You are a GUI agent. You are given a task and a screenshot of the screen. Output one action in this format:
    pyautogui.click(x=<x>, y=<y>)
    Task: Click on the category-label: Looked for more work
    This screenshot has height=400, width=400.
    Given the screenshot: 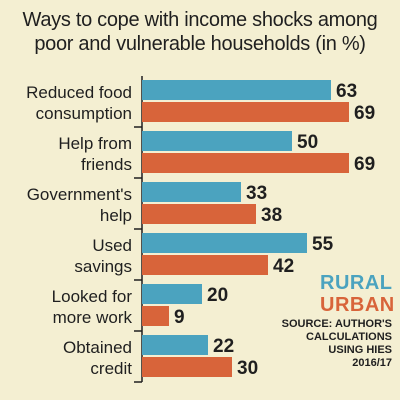 What is the action you would take?
    pyautogui.click(x=92, y=307)
    